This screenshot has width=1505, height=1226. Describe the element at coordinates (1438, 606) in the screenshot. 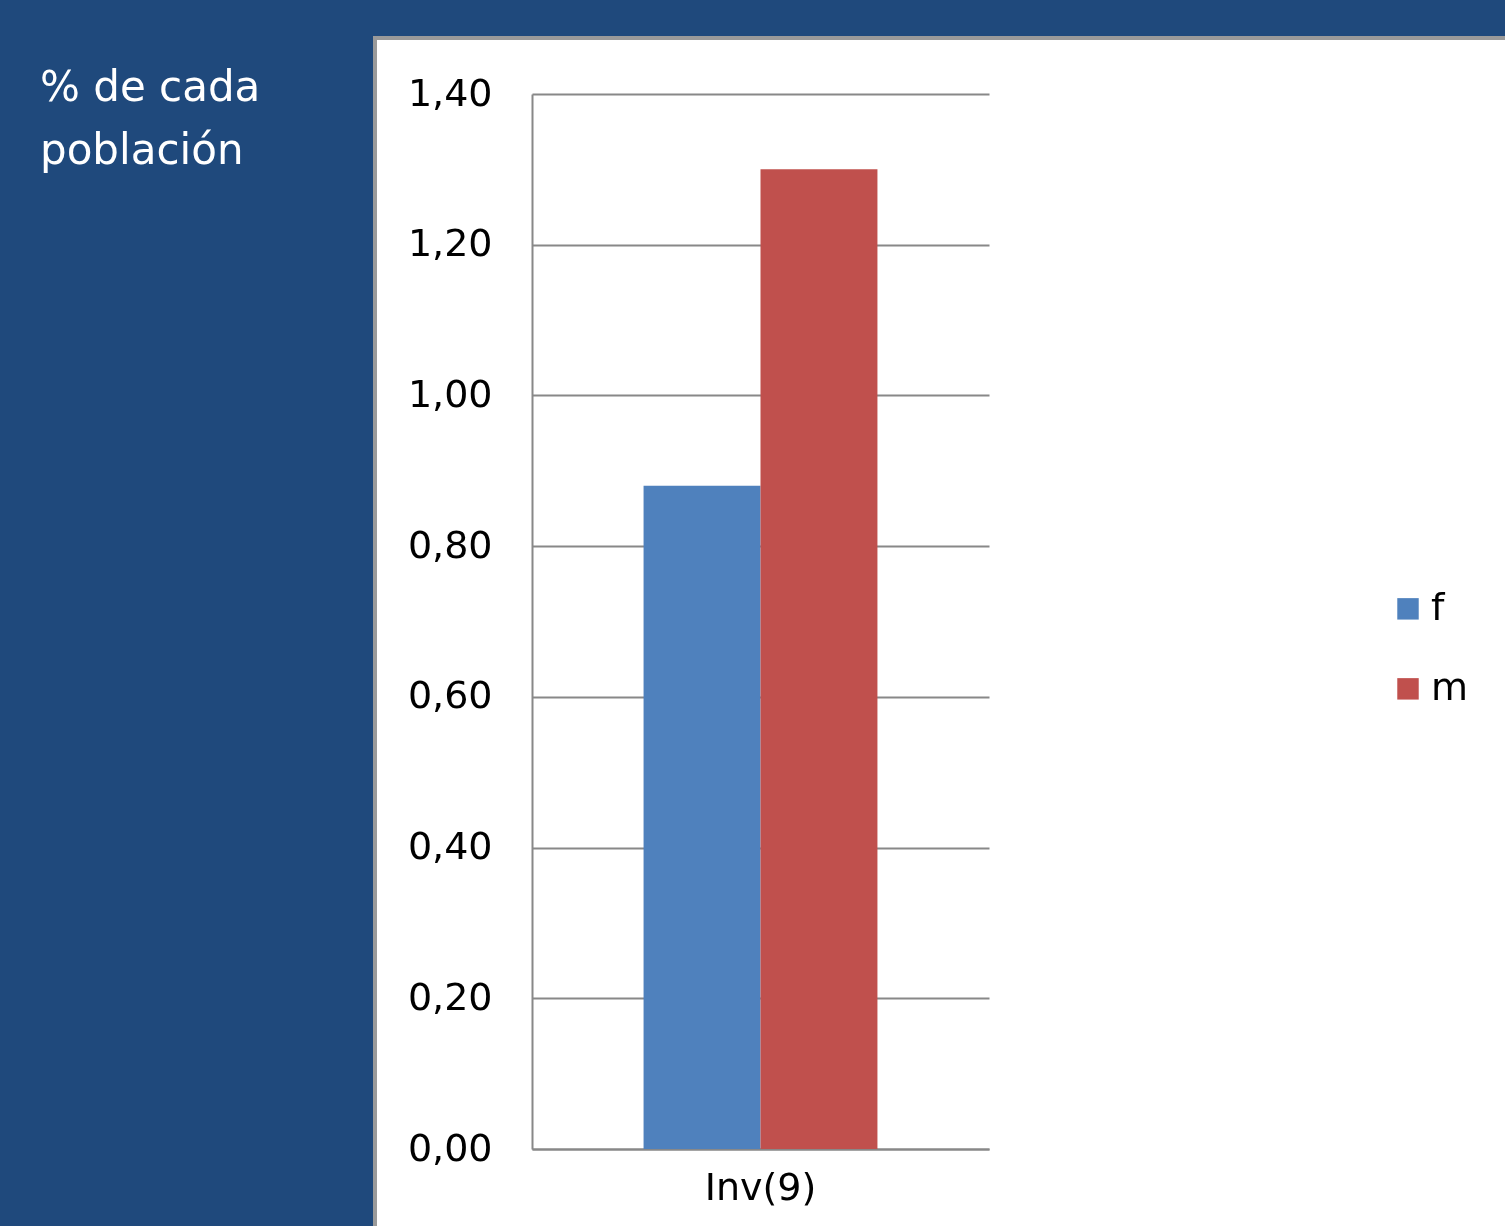

I see `legend-label: f` at that location.